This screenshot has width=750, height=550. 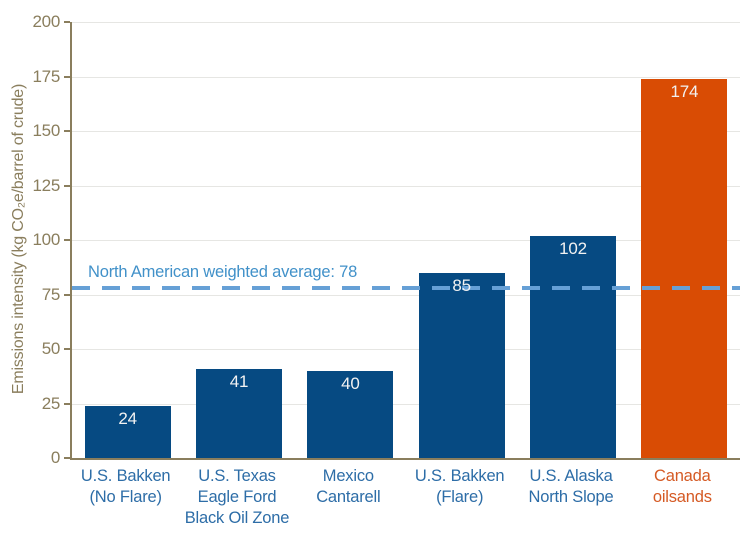 I want to click on bar-value-label: 174, so click(x=684, y=91).